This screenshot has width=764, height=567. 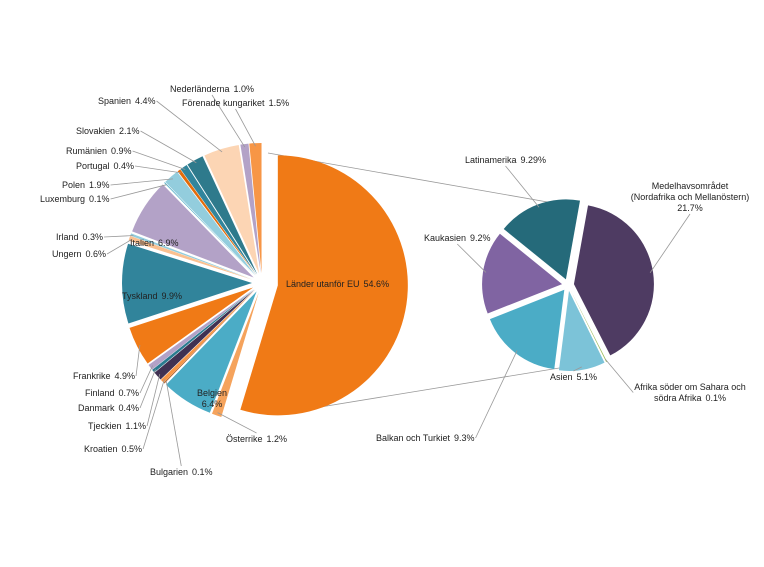 What do you see at coordinates (96, 408) in the screenshot?
I see `label-name: Danmark` at bounding box center [96, 408].